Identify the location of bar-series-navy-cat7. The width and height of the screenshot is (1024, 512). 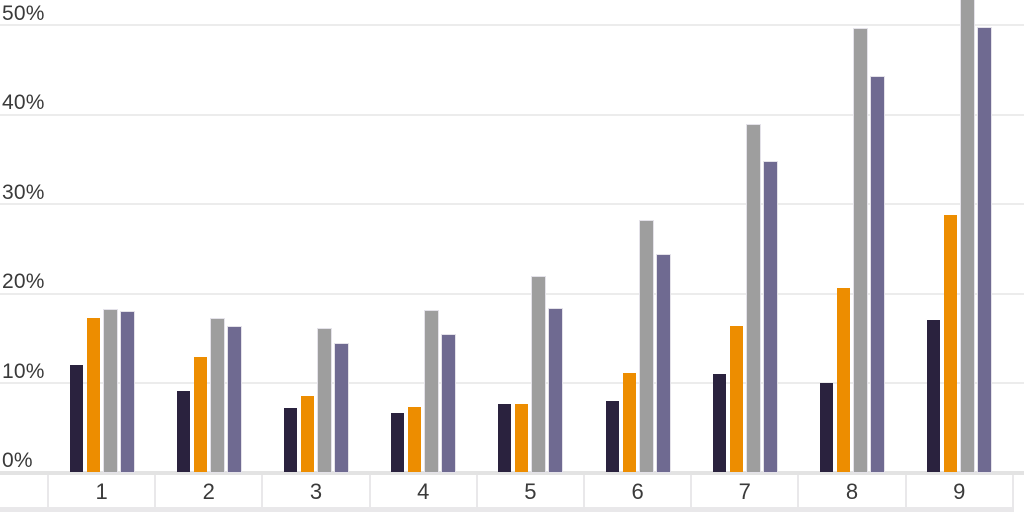
(719, 423).